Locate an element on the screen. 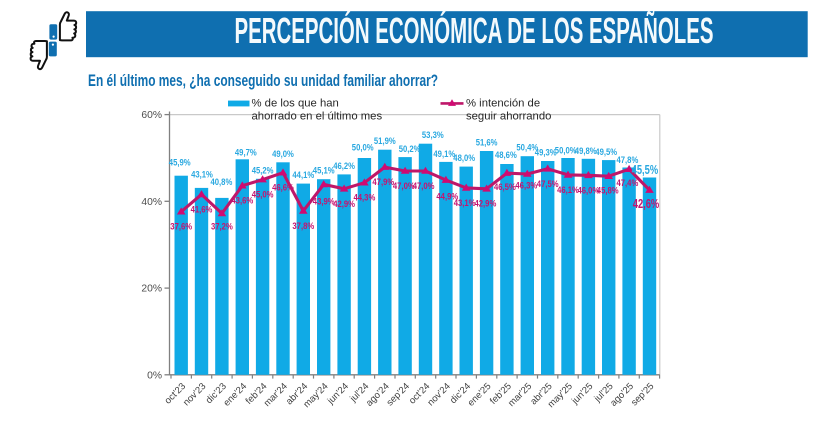 The width and height of the screenshot is (825, 421). svg-text: 49,0% is located at coordinates (283, 154).